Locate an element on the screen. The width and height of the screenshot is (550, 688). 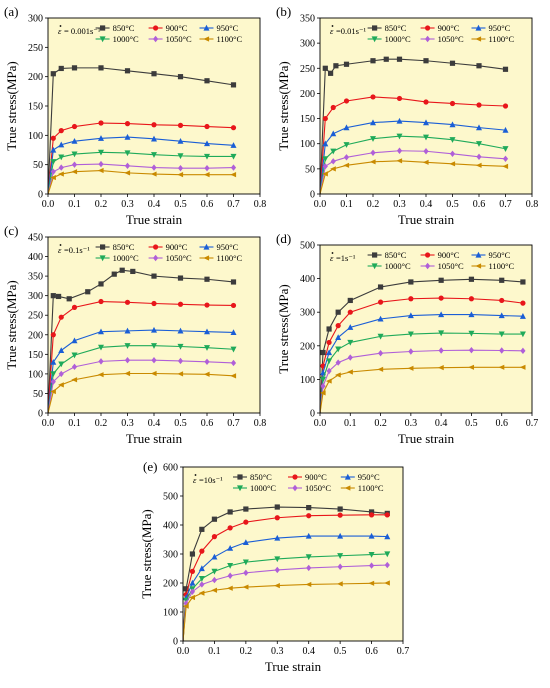
y-tick-label: 200 is located at coordinates (307, 346).